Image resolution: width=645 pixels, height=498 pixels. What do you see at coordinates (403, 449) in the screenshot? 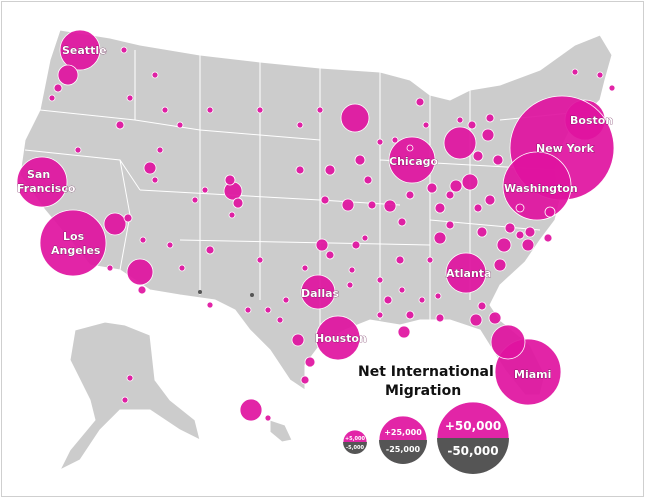
I see `legend-medium-negative-label: -25,000` at bounding box center [403, 449].